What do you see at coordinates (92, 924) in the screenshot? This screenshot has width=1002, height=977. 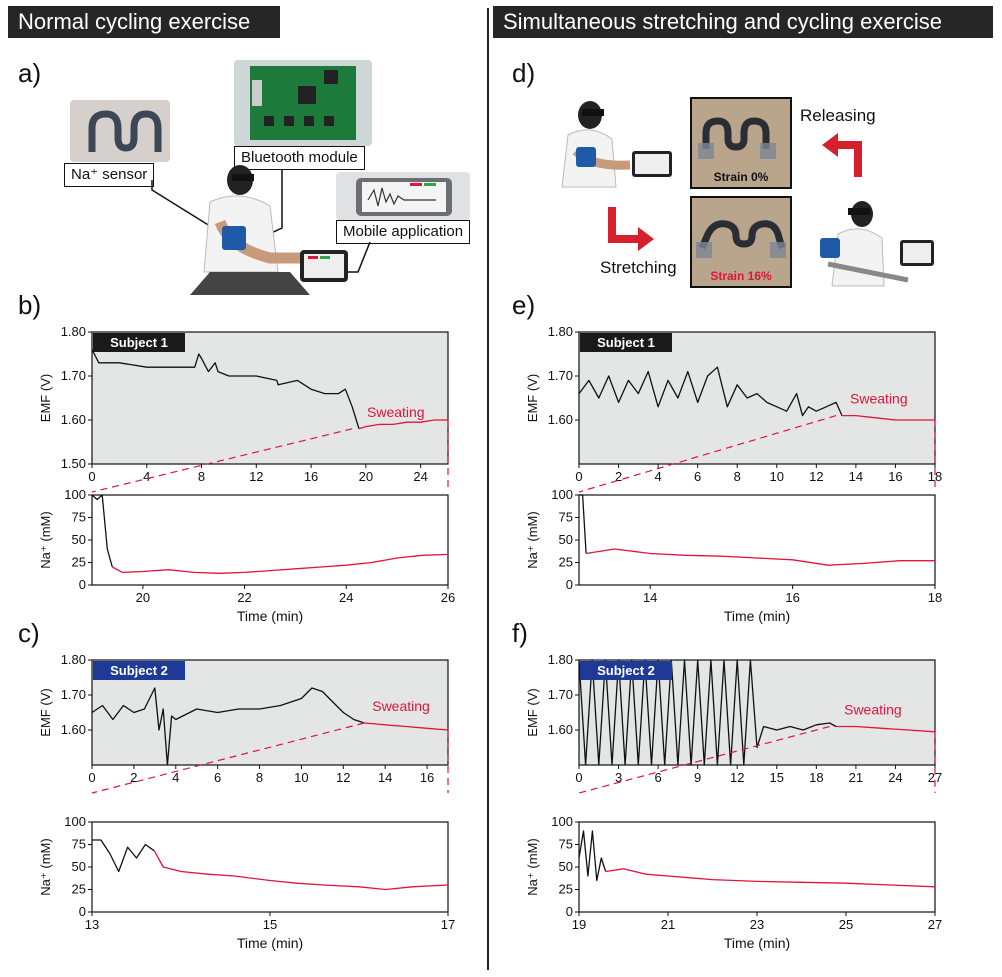 I see `x-tick-label: 13` at bounding box center [92, 924].